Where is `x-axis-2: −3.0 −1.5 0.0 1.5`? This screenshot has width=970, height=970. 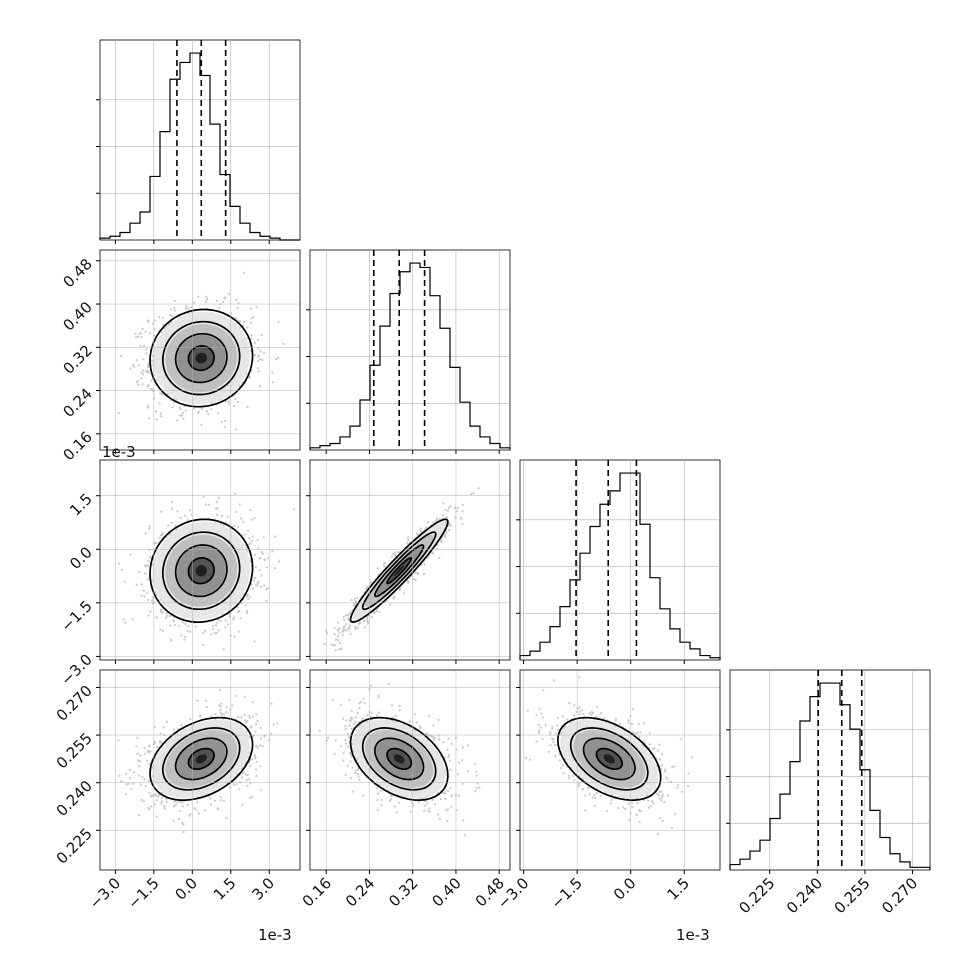
x-axis-2: −3.0 −1.5 0.0 1.5 is located at coordinates (593, 893).